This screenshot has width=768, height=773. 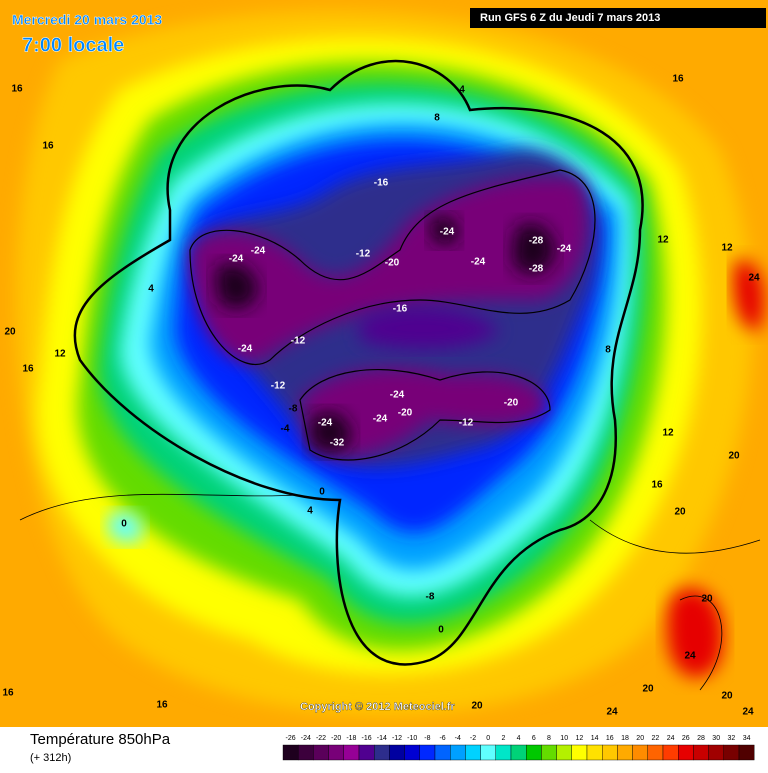 I want to click on run: Run GFS 6 Z du Jeudi 7 mars 2013, so click(x=570, y=18).